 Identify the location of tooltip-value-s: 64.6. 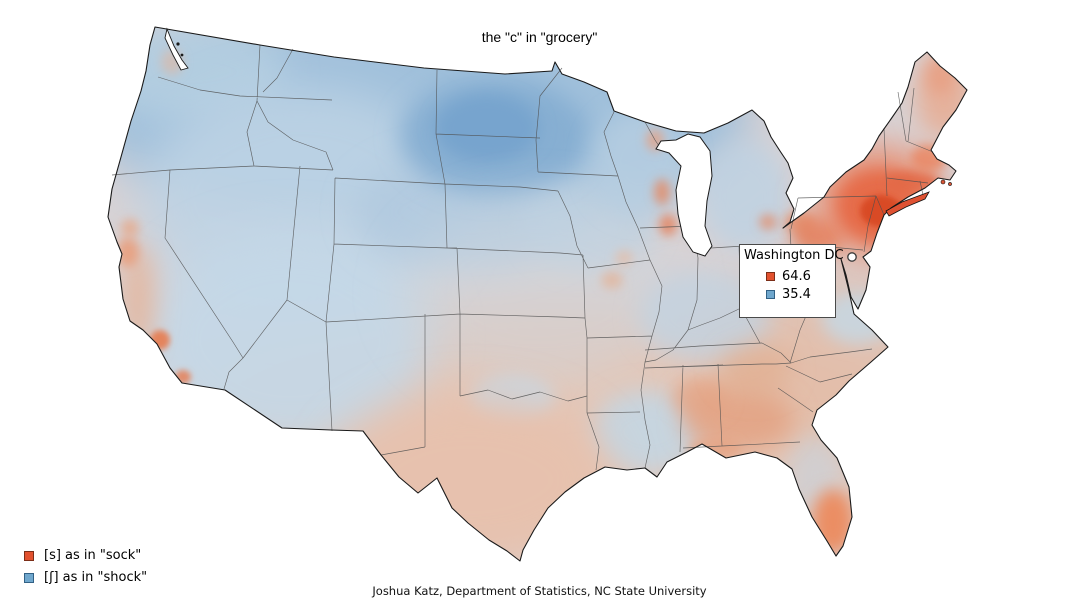
(796, 276).